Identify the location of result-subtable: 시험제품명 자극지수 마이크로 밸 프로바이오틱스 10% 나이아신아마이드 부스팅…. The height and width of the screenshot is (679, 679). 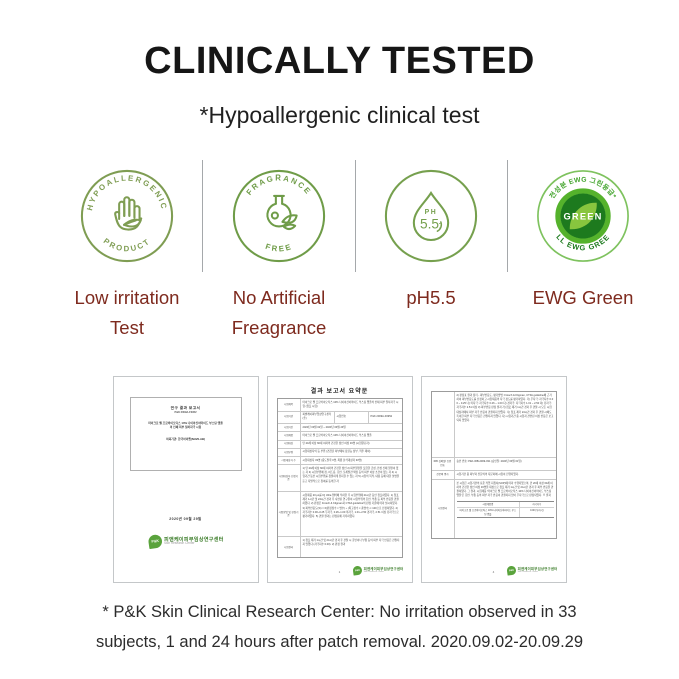
(505, 509).